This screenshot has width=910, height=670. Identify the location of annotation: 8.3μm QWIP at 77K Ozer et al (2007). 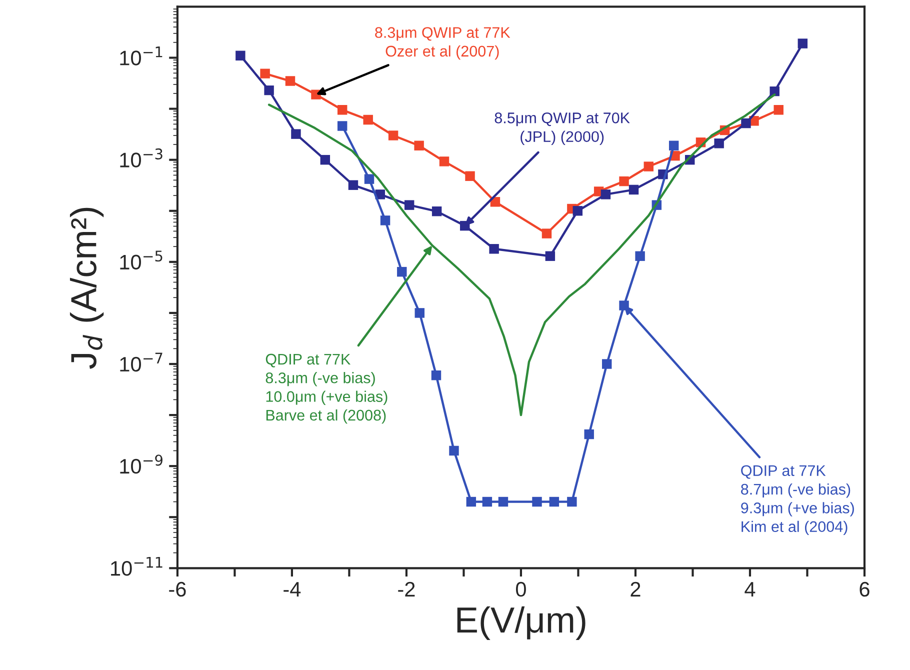
(442, 43).